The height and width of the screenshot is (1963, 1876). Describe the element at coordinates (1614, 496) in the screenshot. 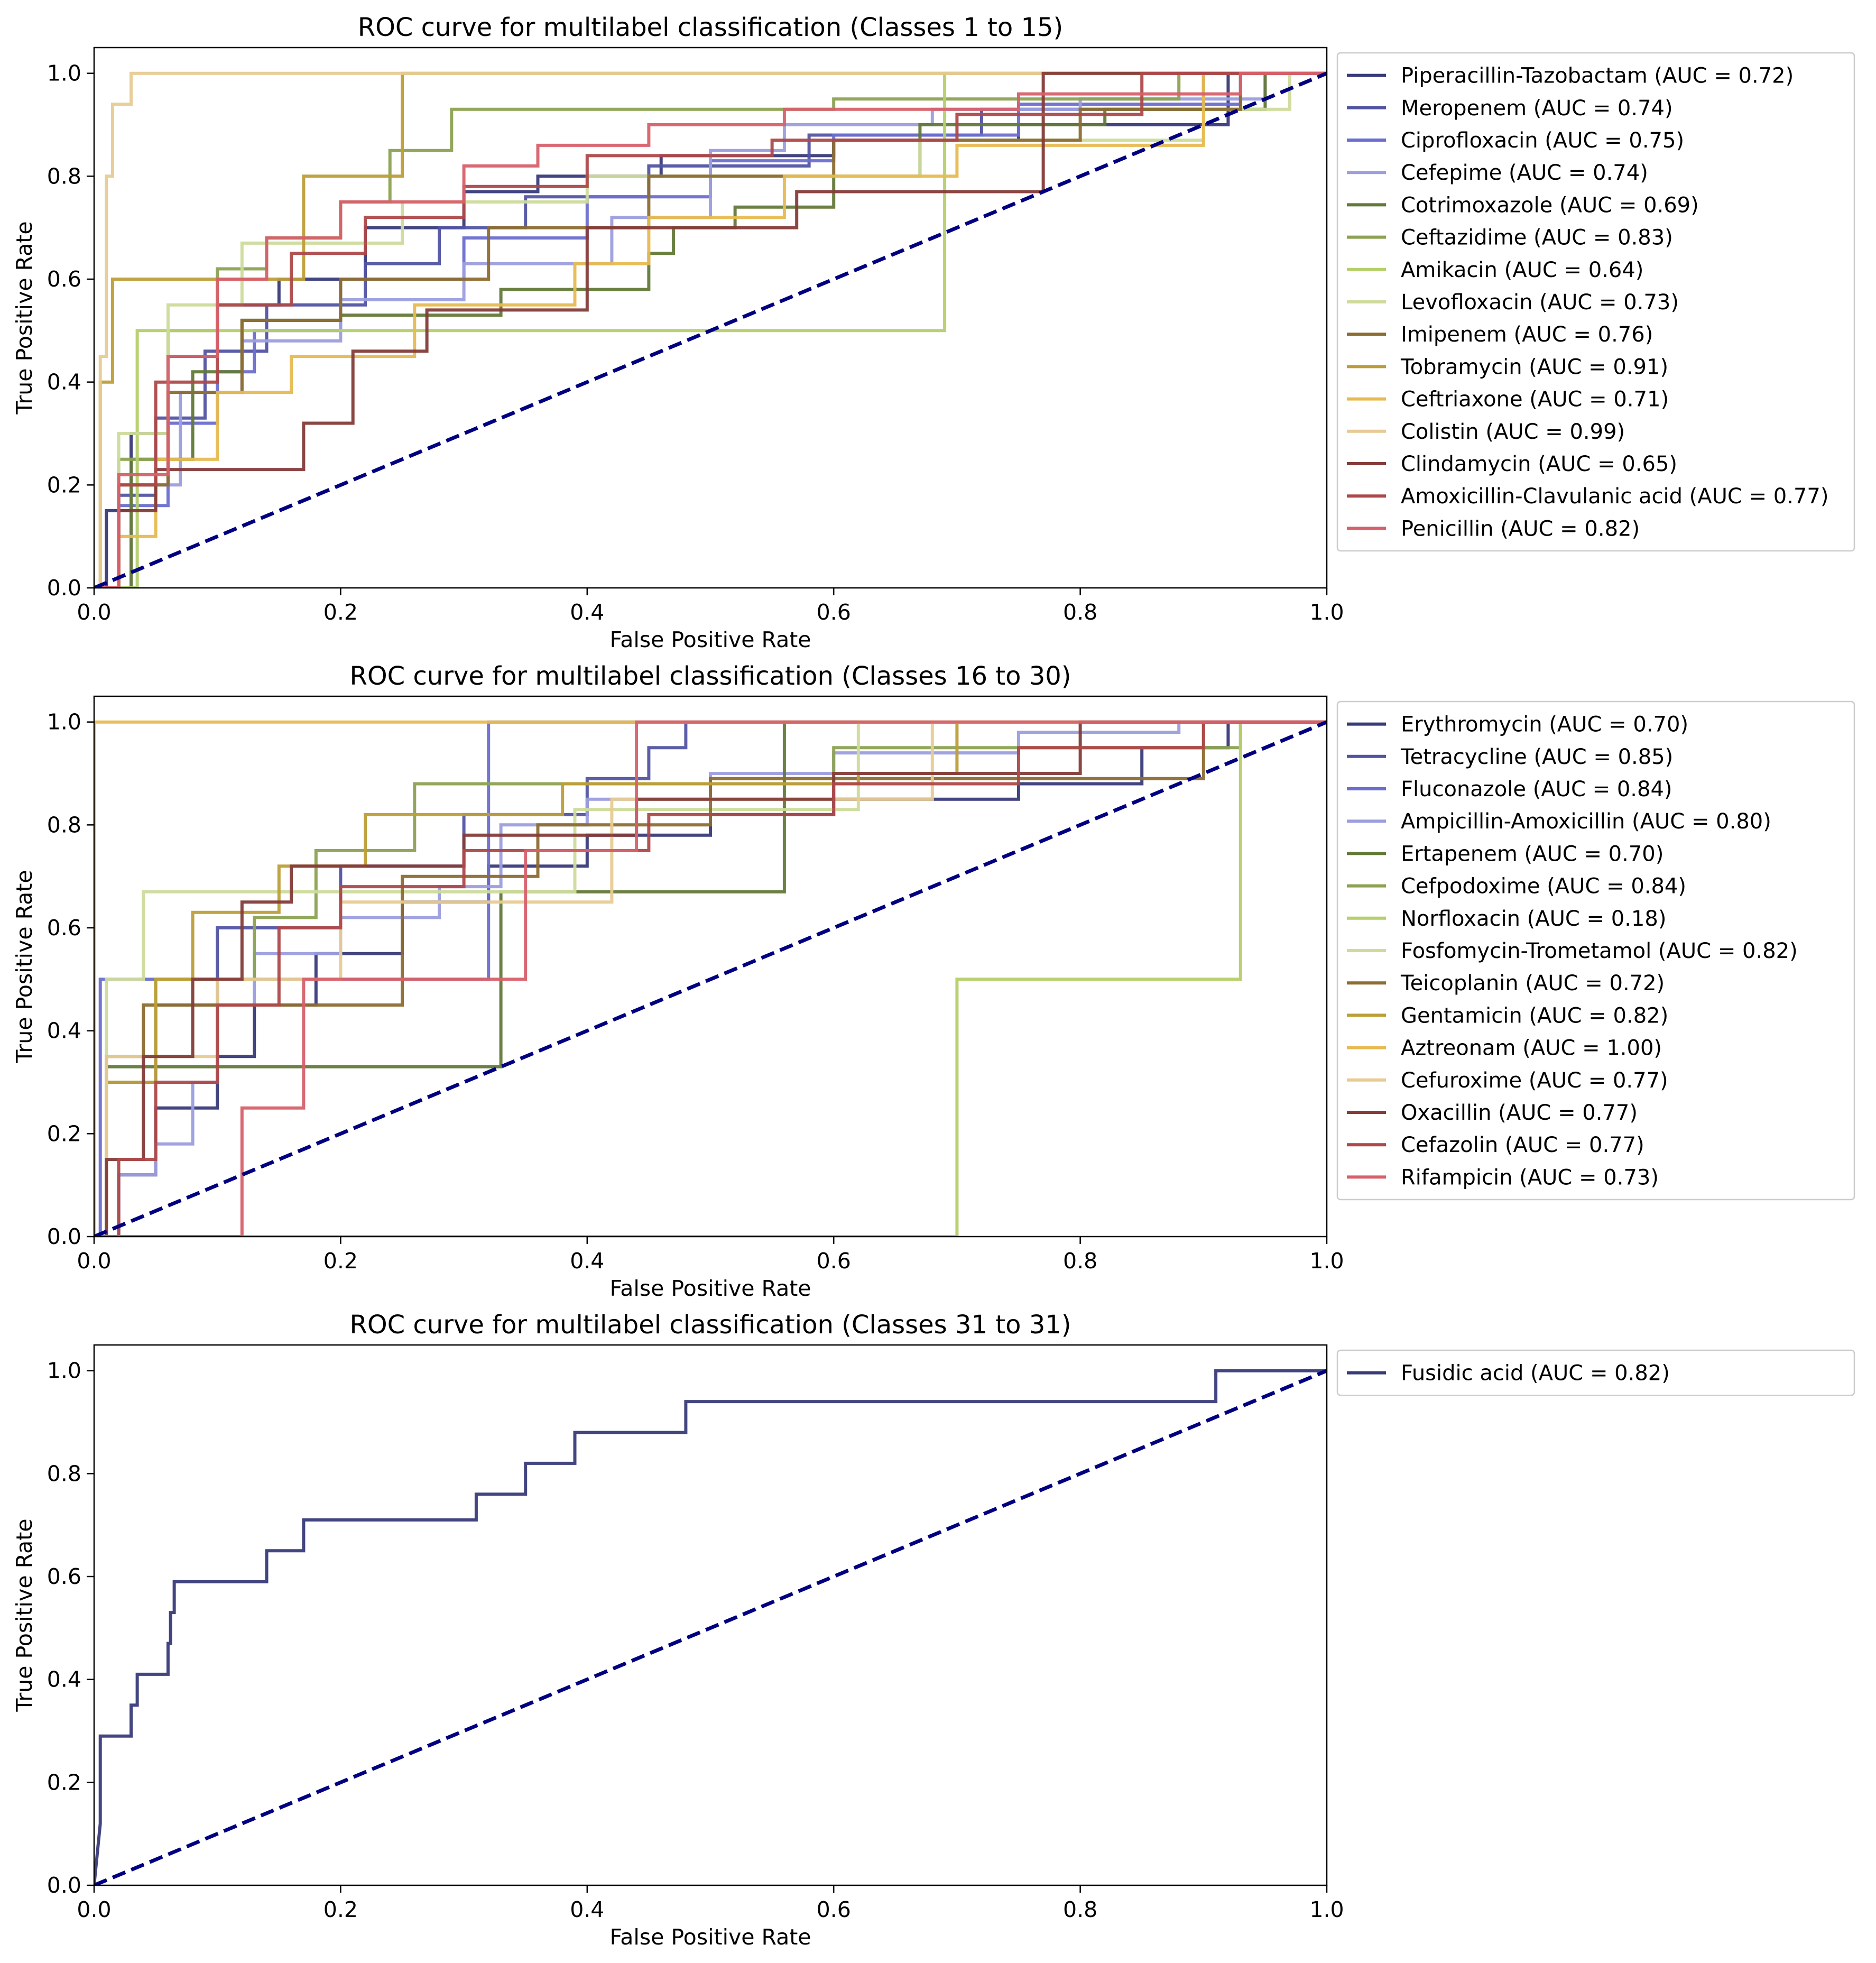

I see `legend-label: Amoxicillin-Clavulanic acid (AUC = 0.77)` at that location.